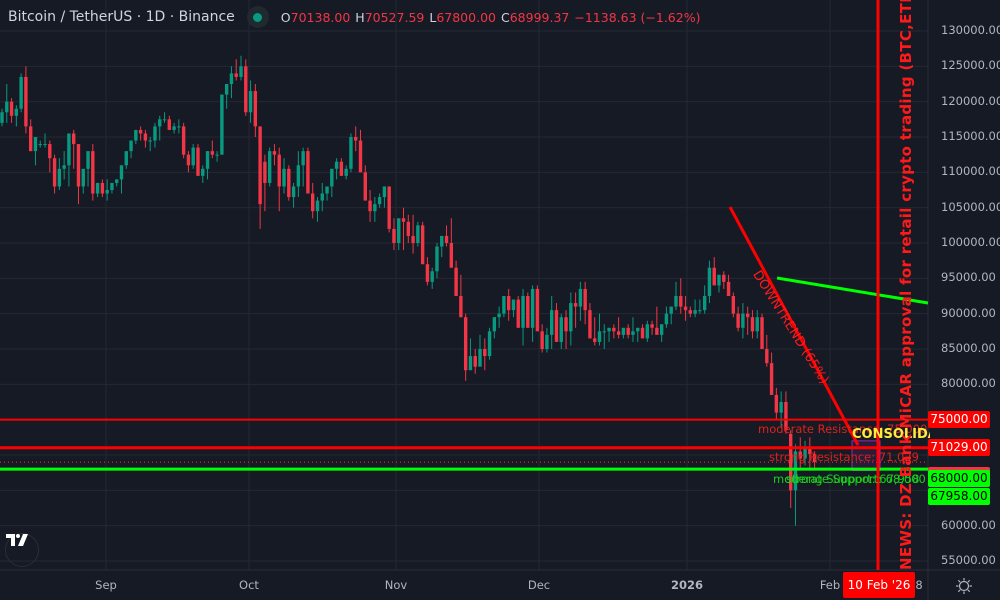 This screenshot has height=600, width=1000. I want to click on price-axis-label: 105000.00, so click(970, 206).